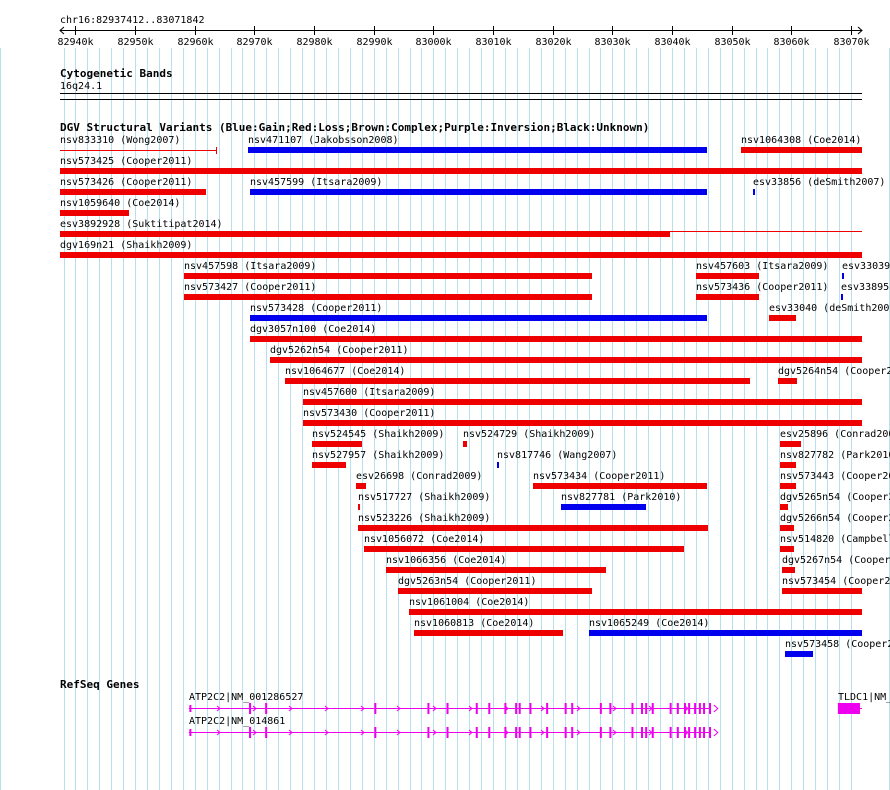 This screenshot has width=890, height=790. What do you see at coordinates (469, 602) in the screenshot?
I see `variant-label: nsv1061004 (Coe2014)` at bounding box center [469, 602].